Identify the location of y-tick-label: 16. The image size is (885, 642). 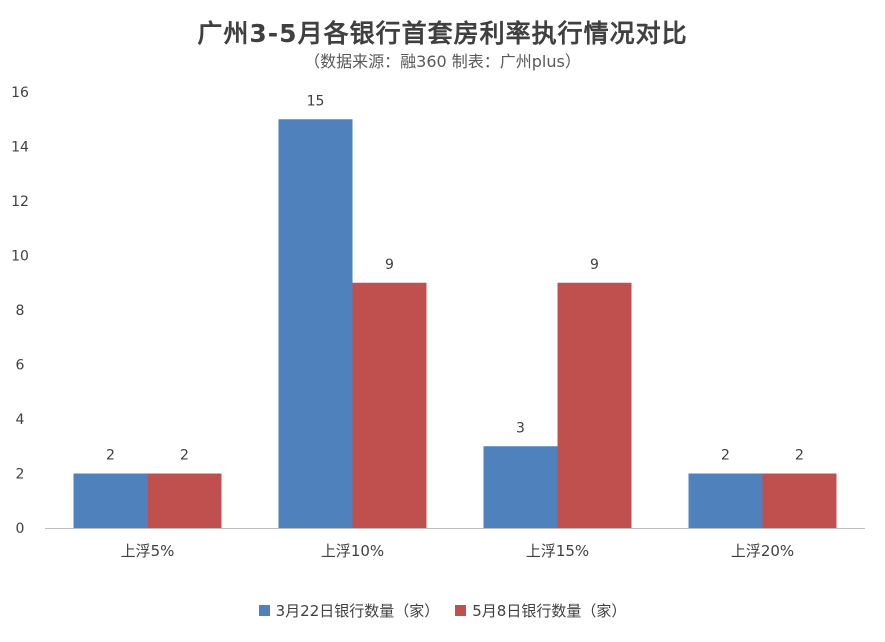
(20, 93).